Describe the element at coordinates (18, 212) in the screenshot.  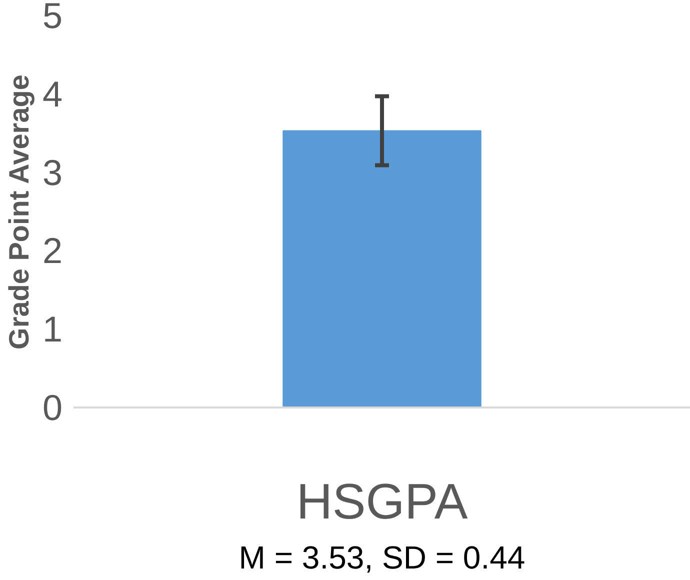
I see `y-axis-title: Grade Point Average` at that location.